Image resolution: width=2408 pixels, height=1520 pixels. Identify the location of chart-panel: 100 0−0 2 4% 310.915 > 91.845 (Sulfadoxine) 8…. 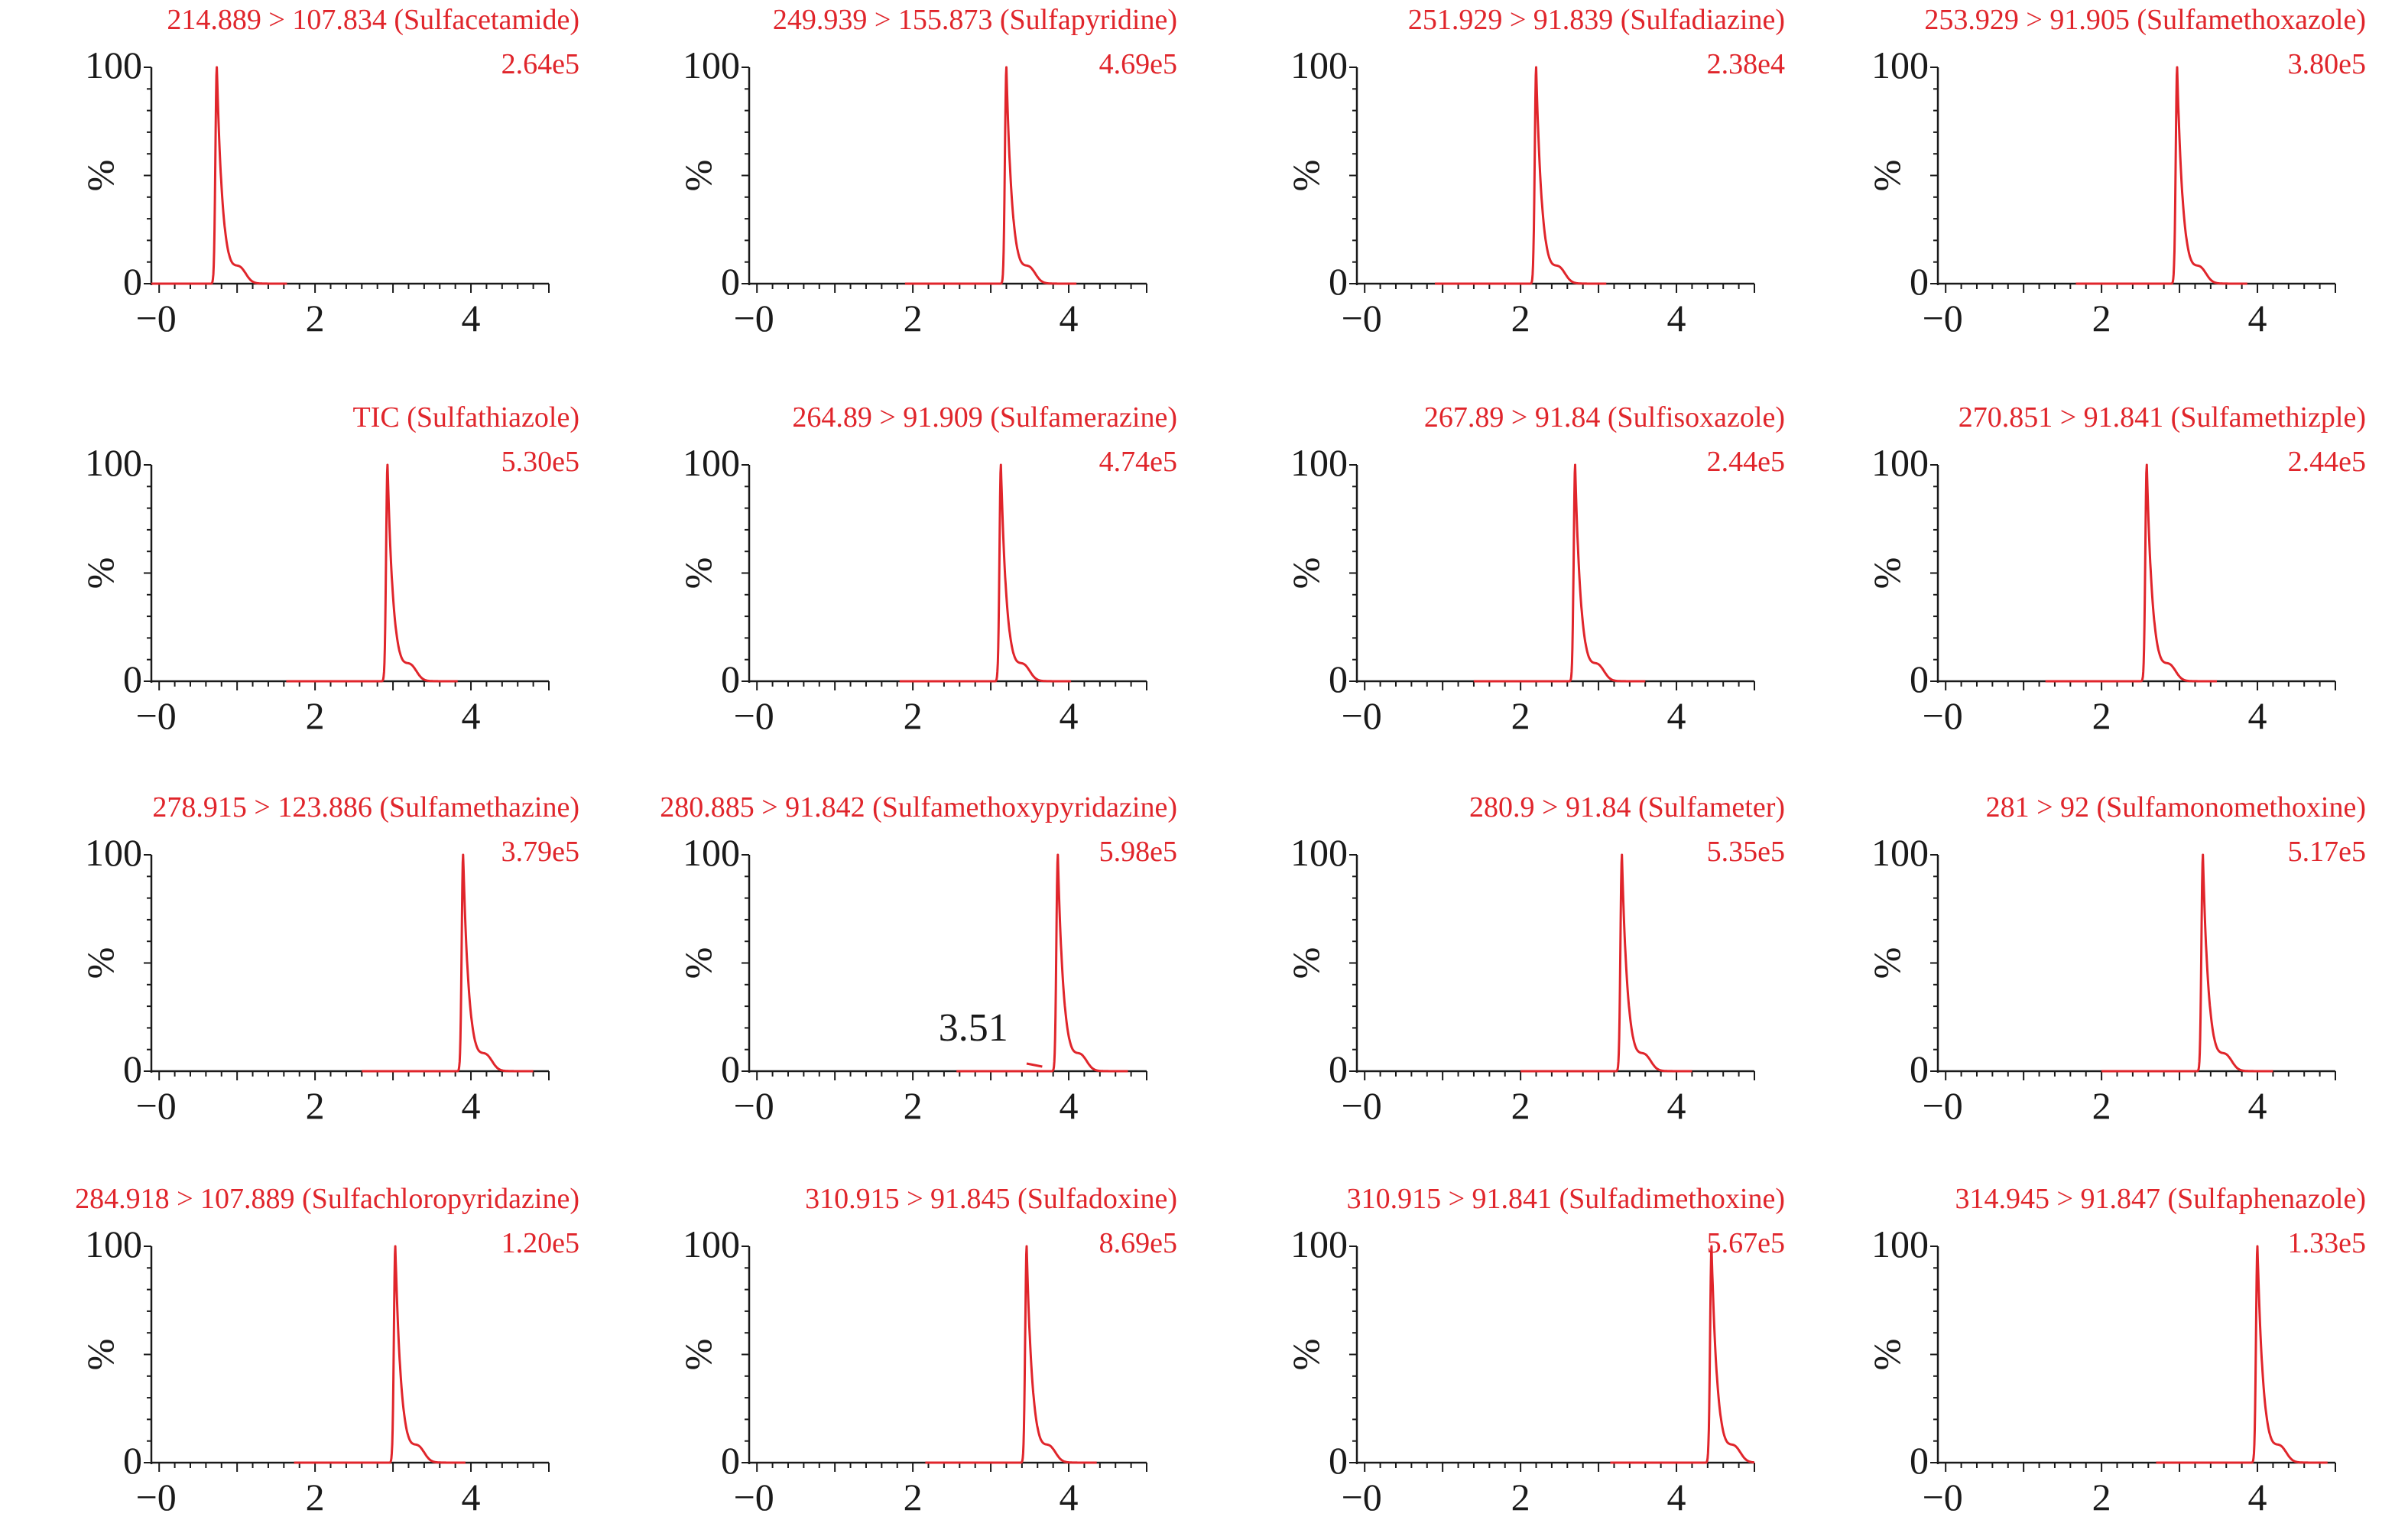
(927, 1350).